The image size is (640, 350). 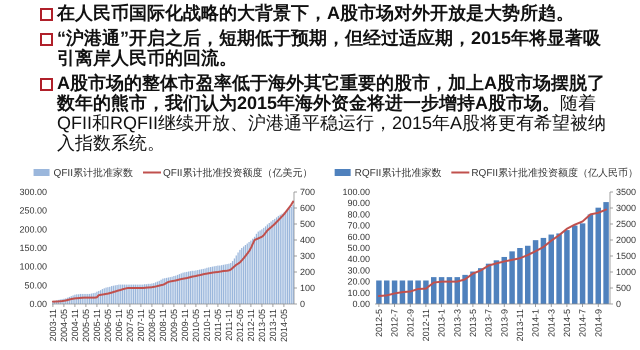 I want to click on y-tick-label: 70.00, so click(x=358, y=225).